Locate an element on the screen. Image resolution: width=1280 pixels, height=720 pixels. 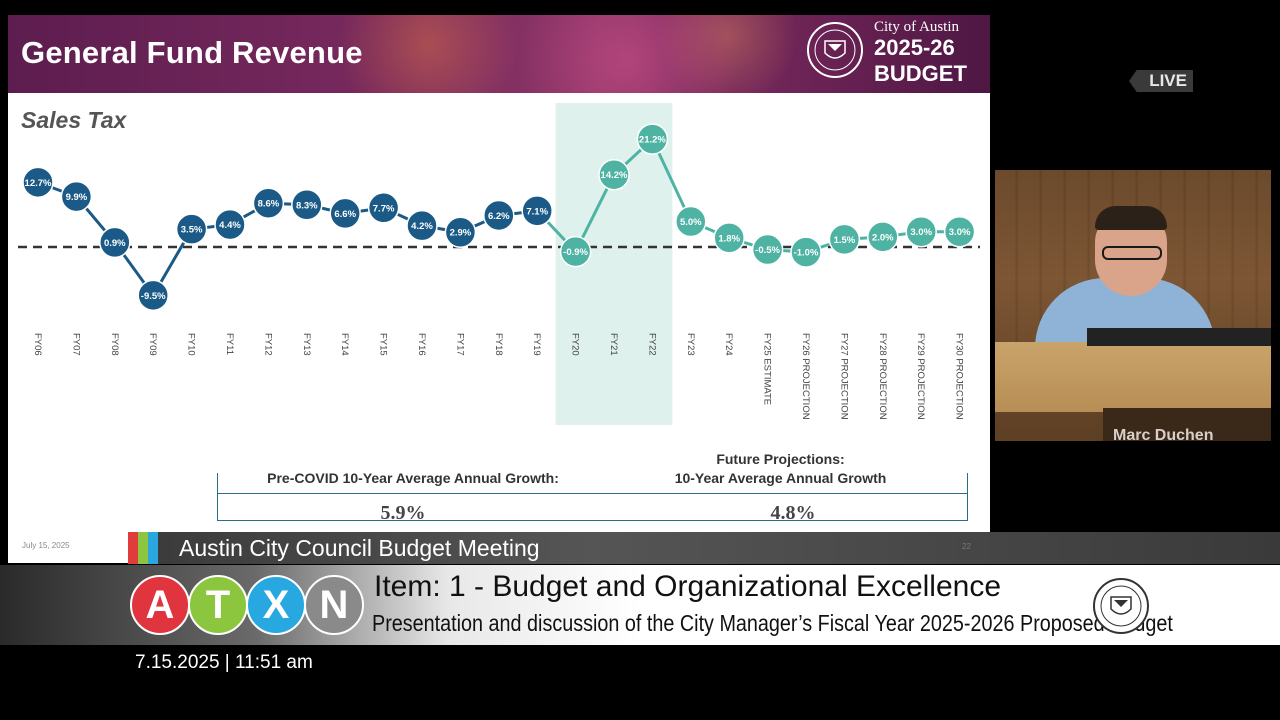
average-bracket-line is located at coordinates (592, 493).